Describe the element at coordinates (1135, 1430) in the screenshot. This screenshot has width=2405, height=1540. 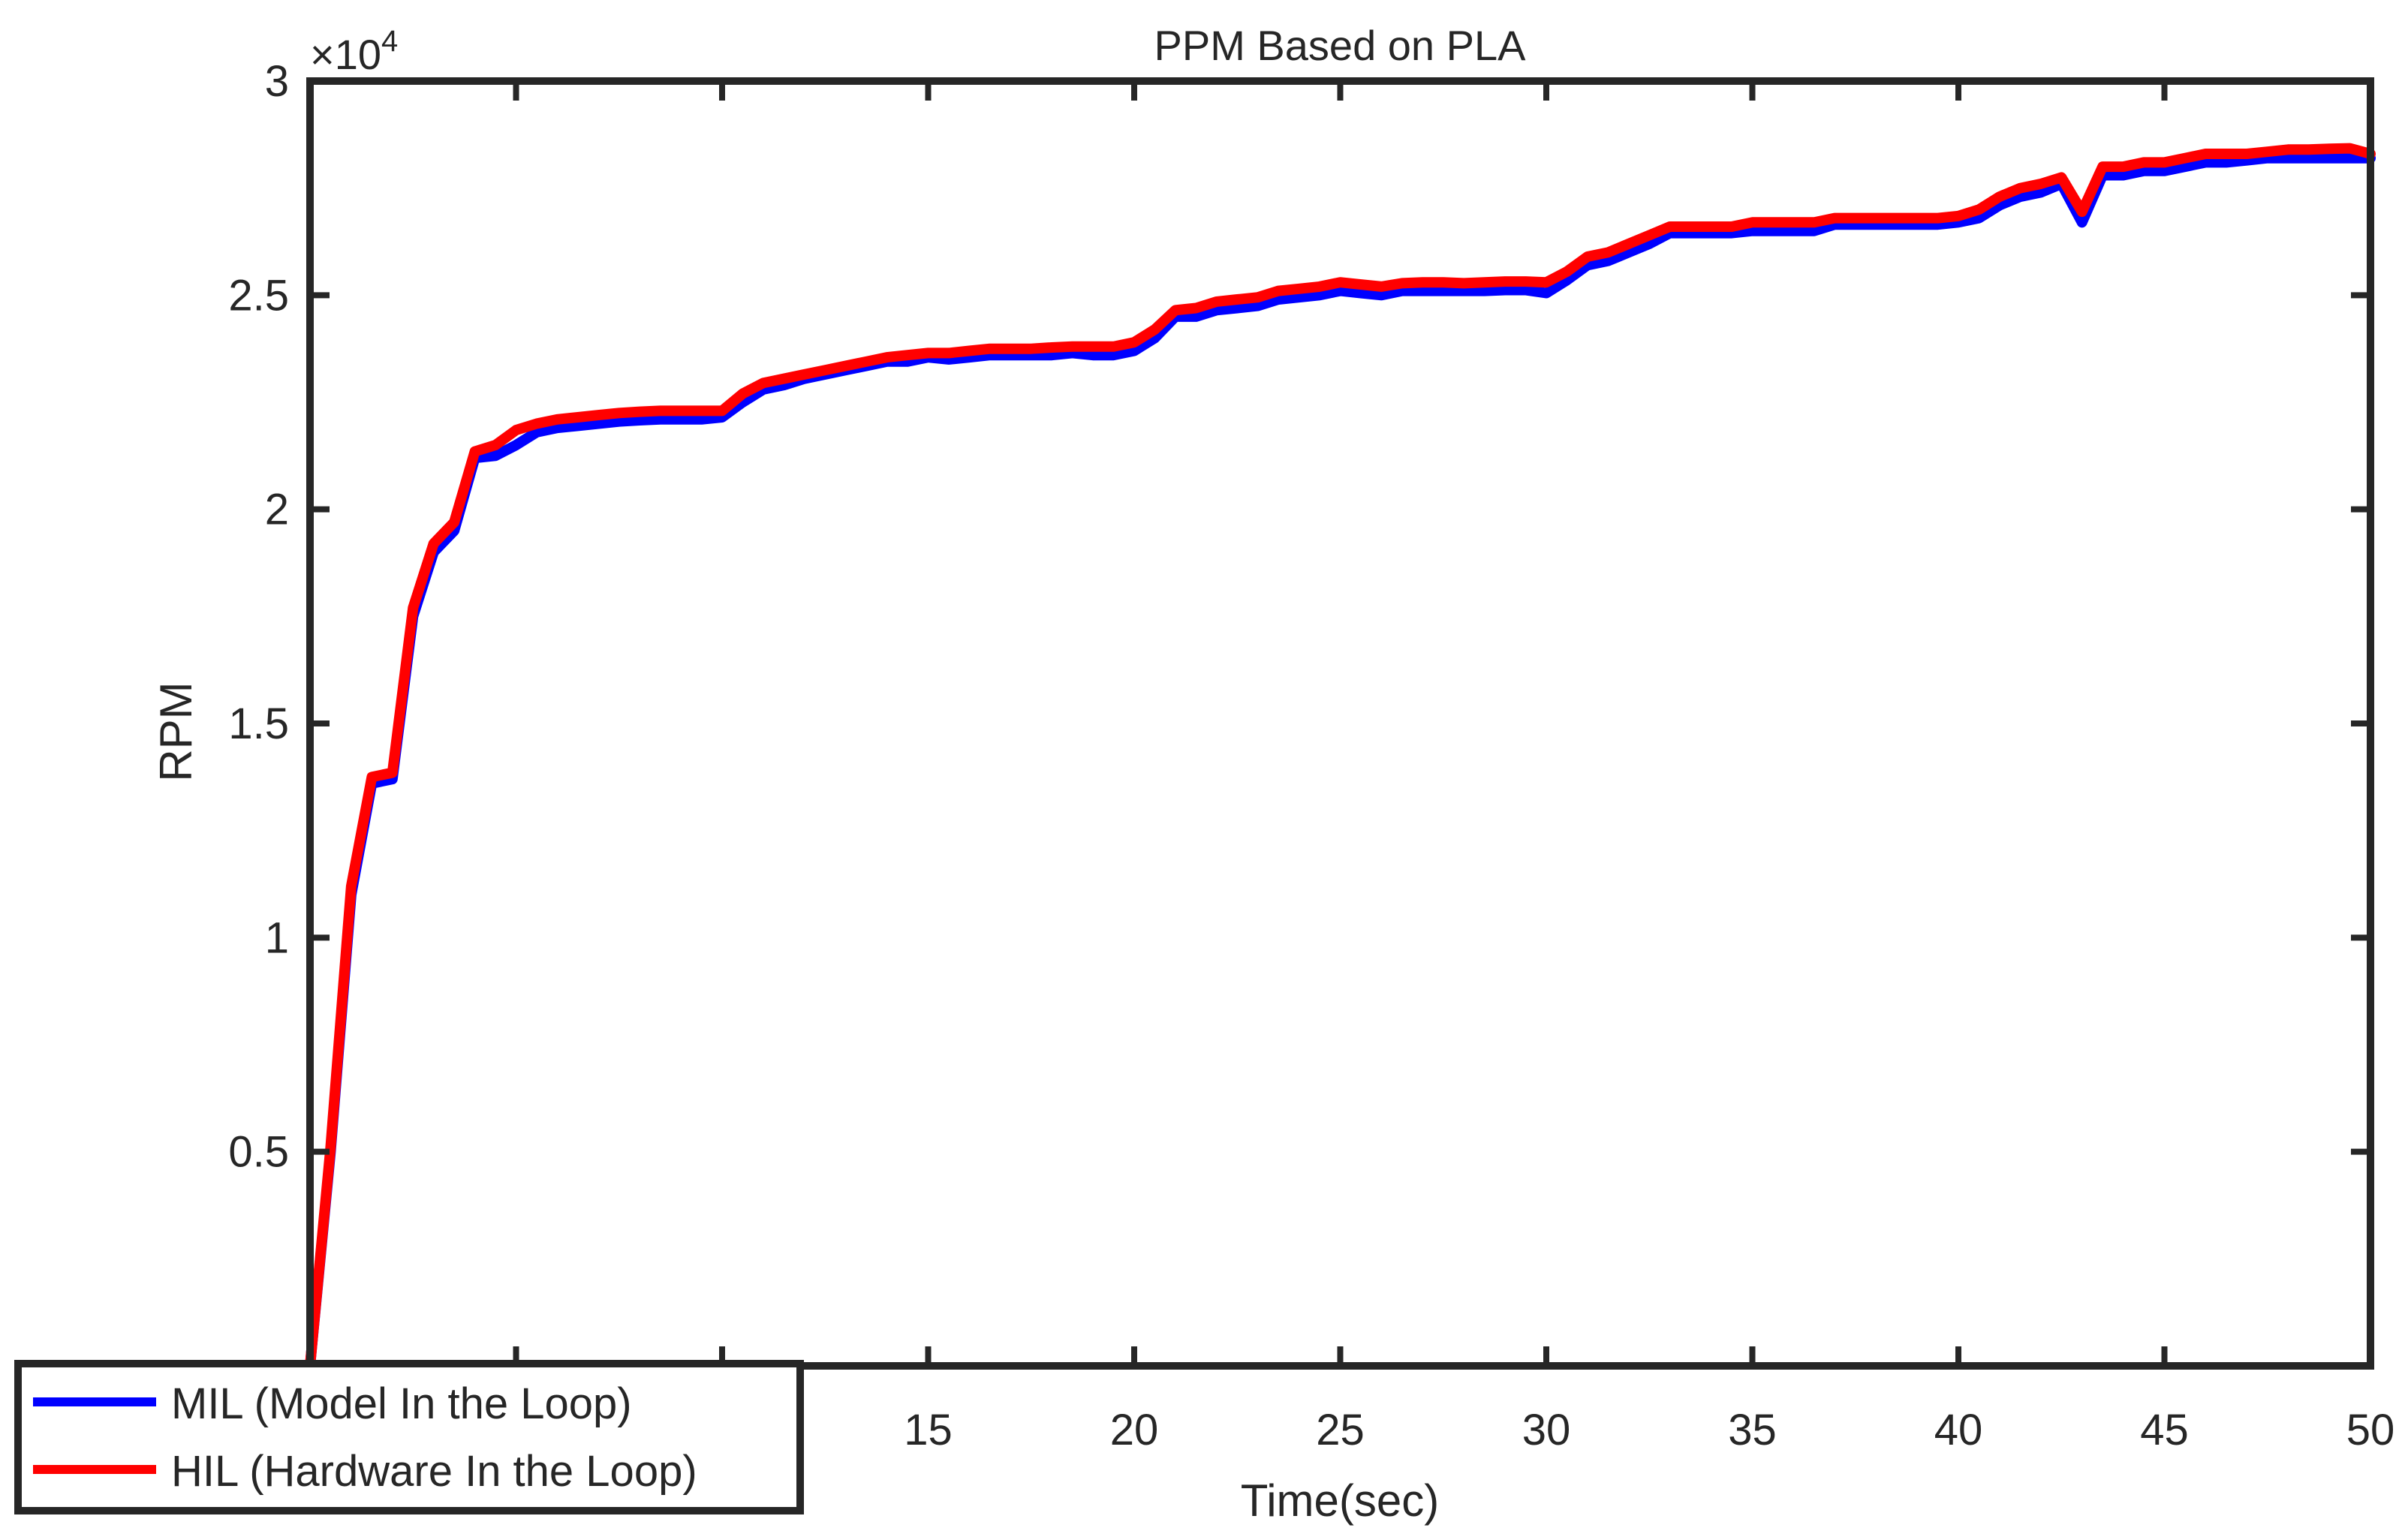
I see `x-tick-label: 20` at that location.